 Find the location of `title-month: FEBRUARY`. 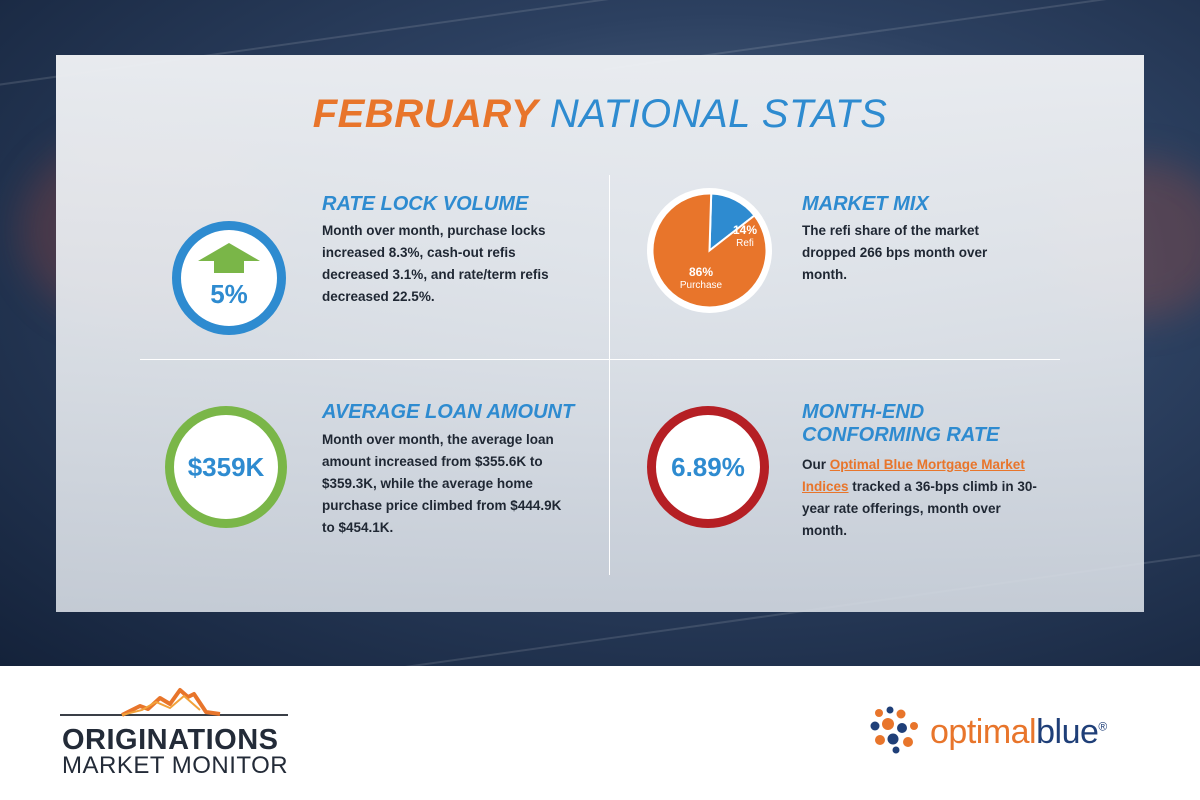

title-month: FEBRUARY is located at coordinates (425, 114).